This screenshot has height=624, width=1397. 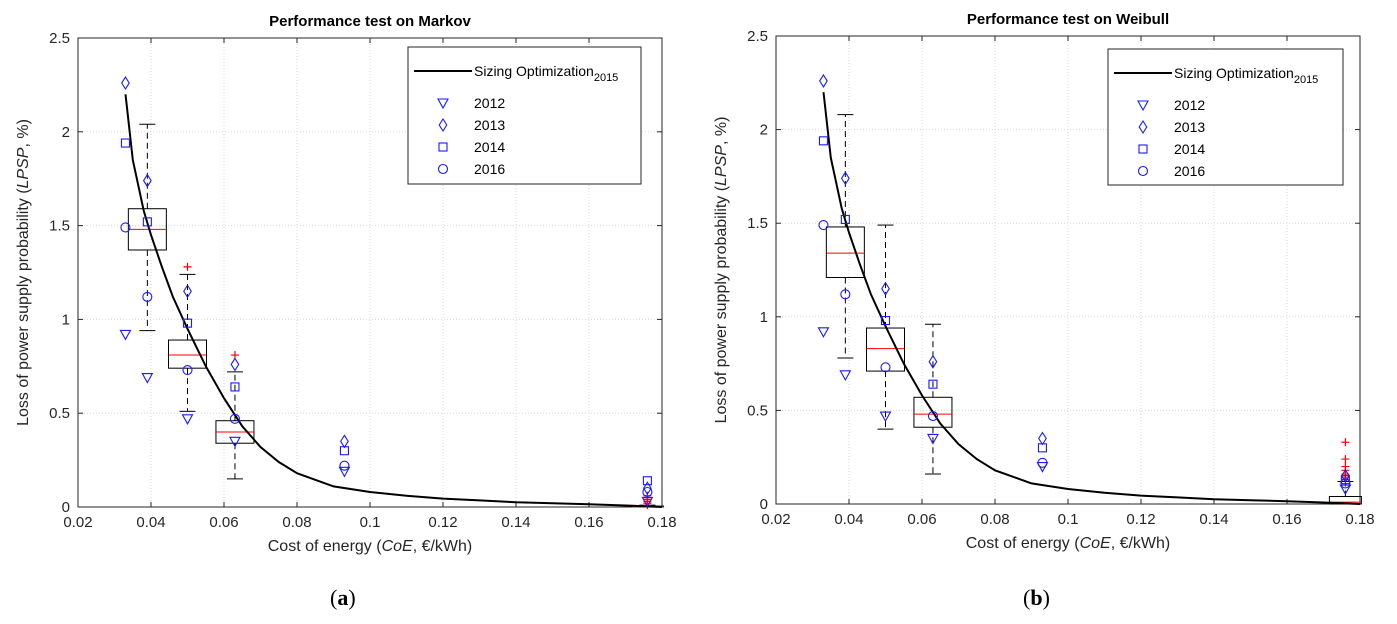 What do you see at coordinates (77, 522) in the screenshot?
I see `chart-0-x-tick-label: 0.02` at bounding box center [77, 522].